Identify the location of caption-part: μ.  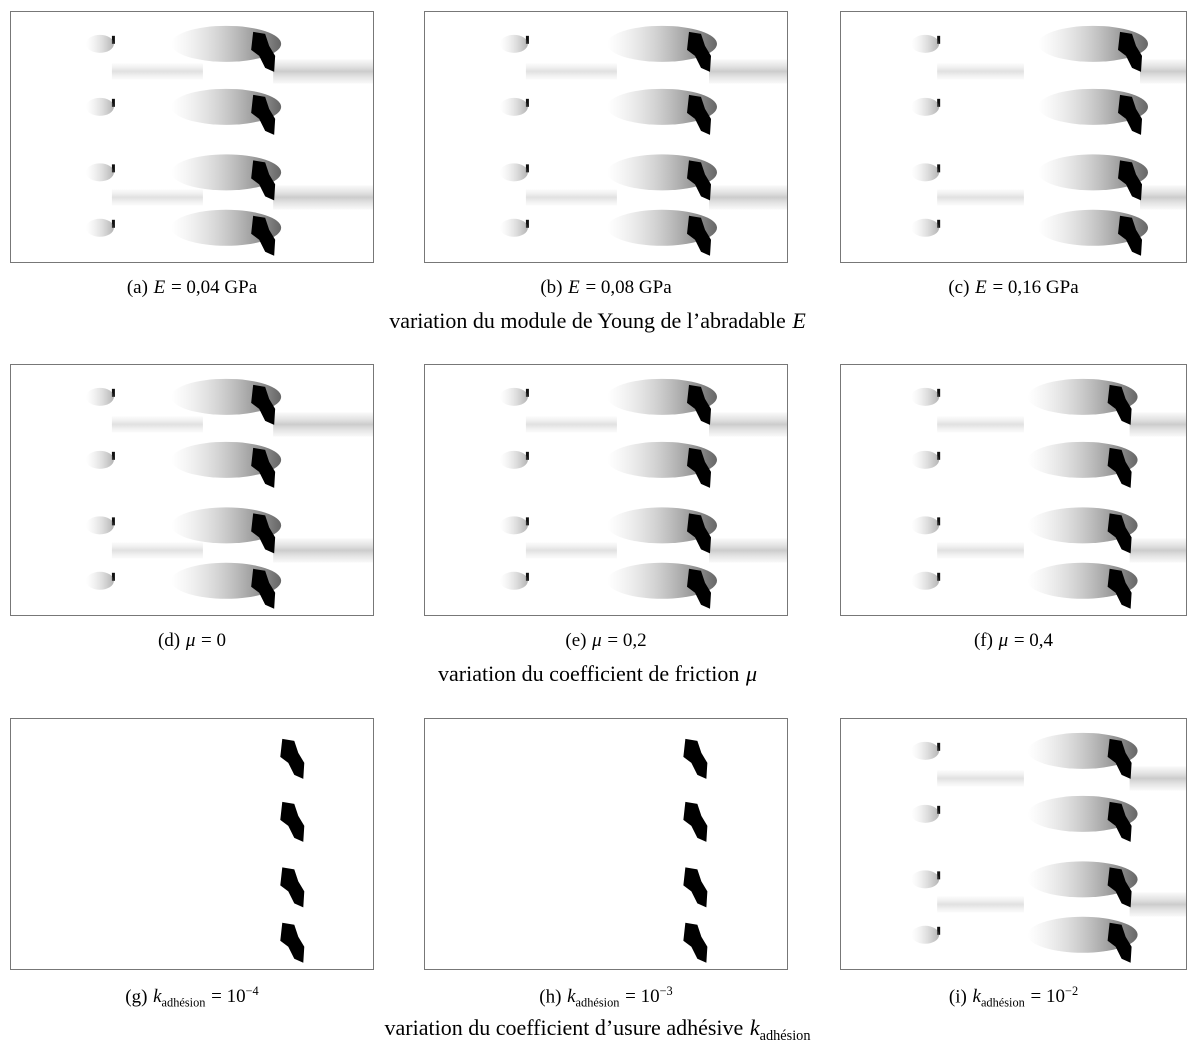
(190, 640).